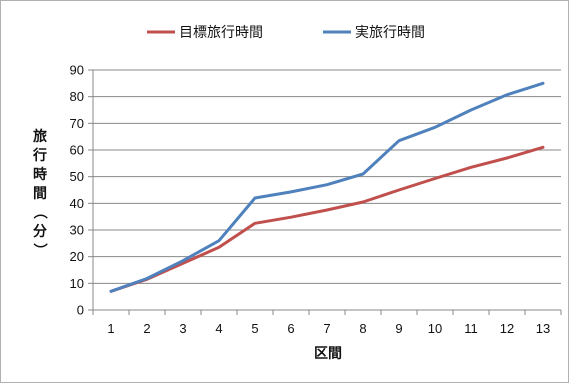 This screenshot has width=569, height=383. Describe the element at coordinates (182, 328) in the screenshot. I see `x-tick-label: 3` at that location.